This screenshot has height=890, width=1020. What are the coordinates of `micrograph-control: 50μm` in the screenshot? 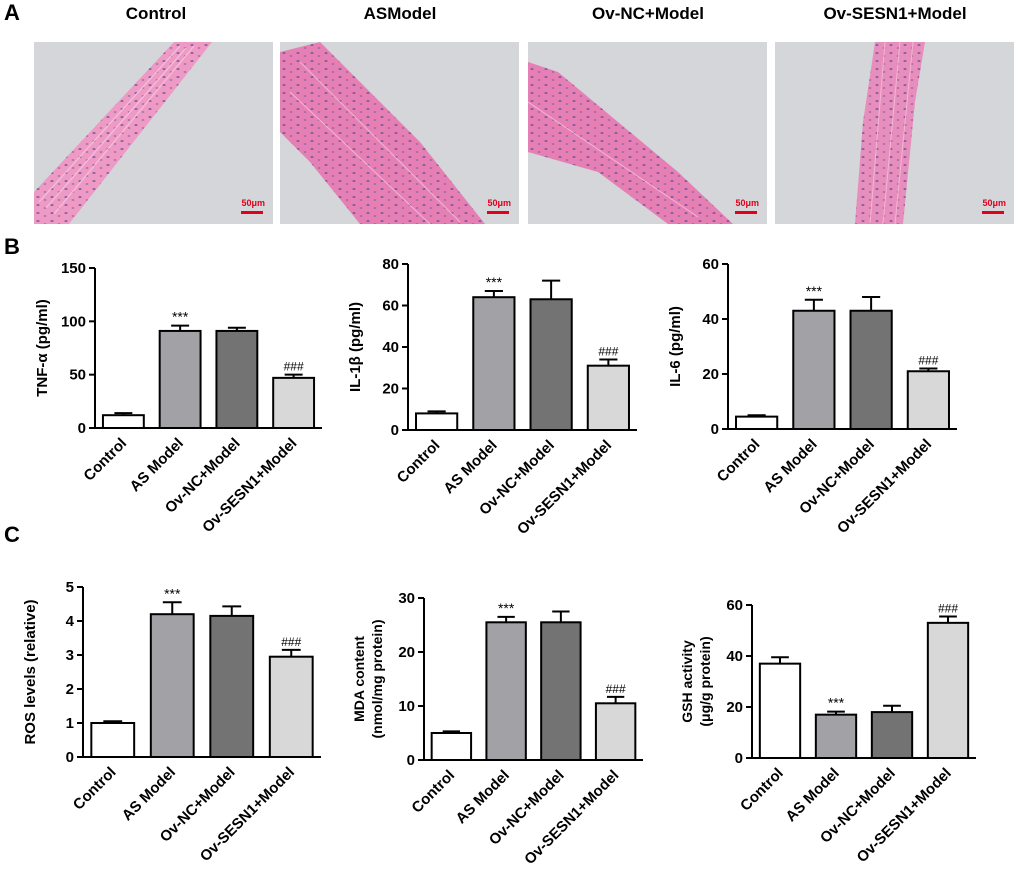 It's located at (153, 133).